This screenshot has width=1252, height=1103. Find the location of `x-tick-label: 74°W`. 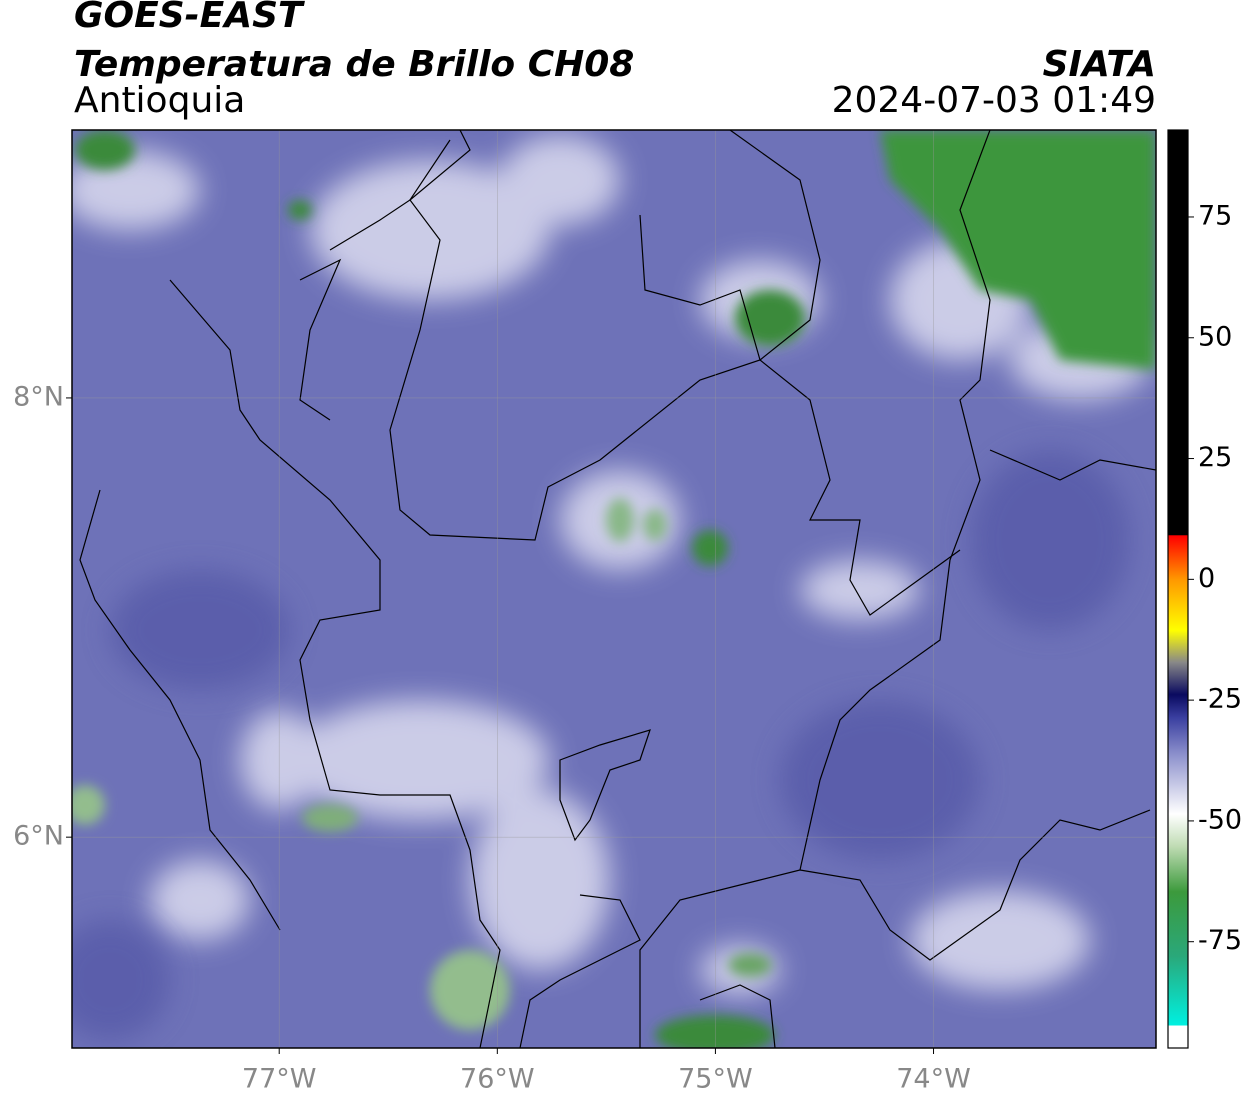

x-tick-label: 74°W is located at coordinates (933, 1079).